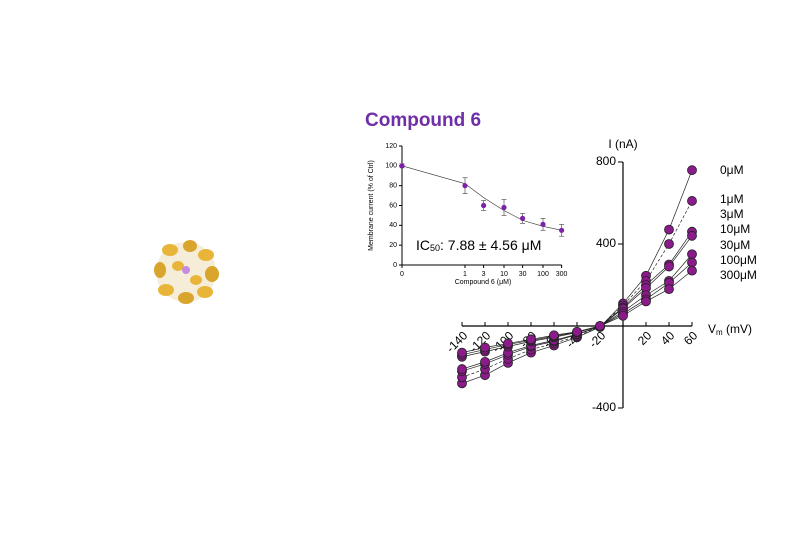  I want to click on legend-label: 300μM, so click(738, 275).